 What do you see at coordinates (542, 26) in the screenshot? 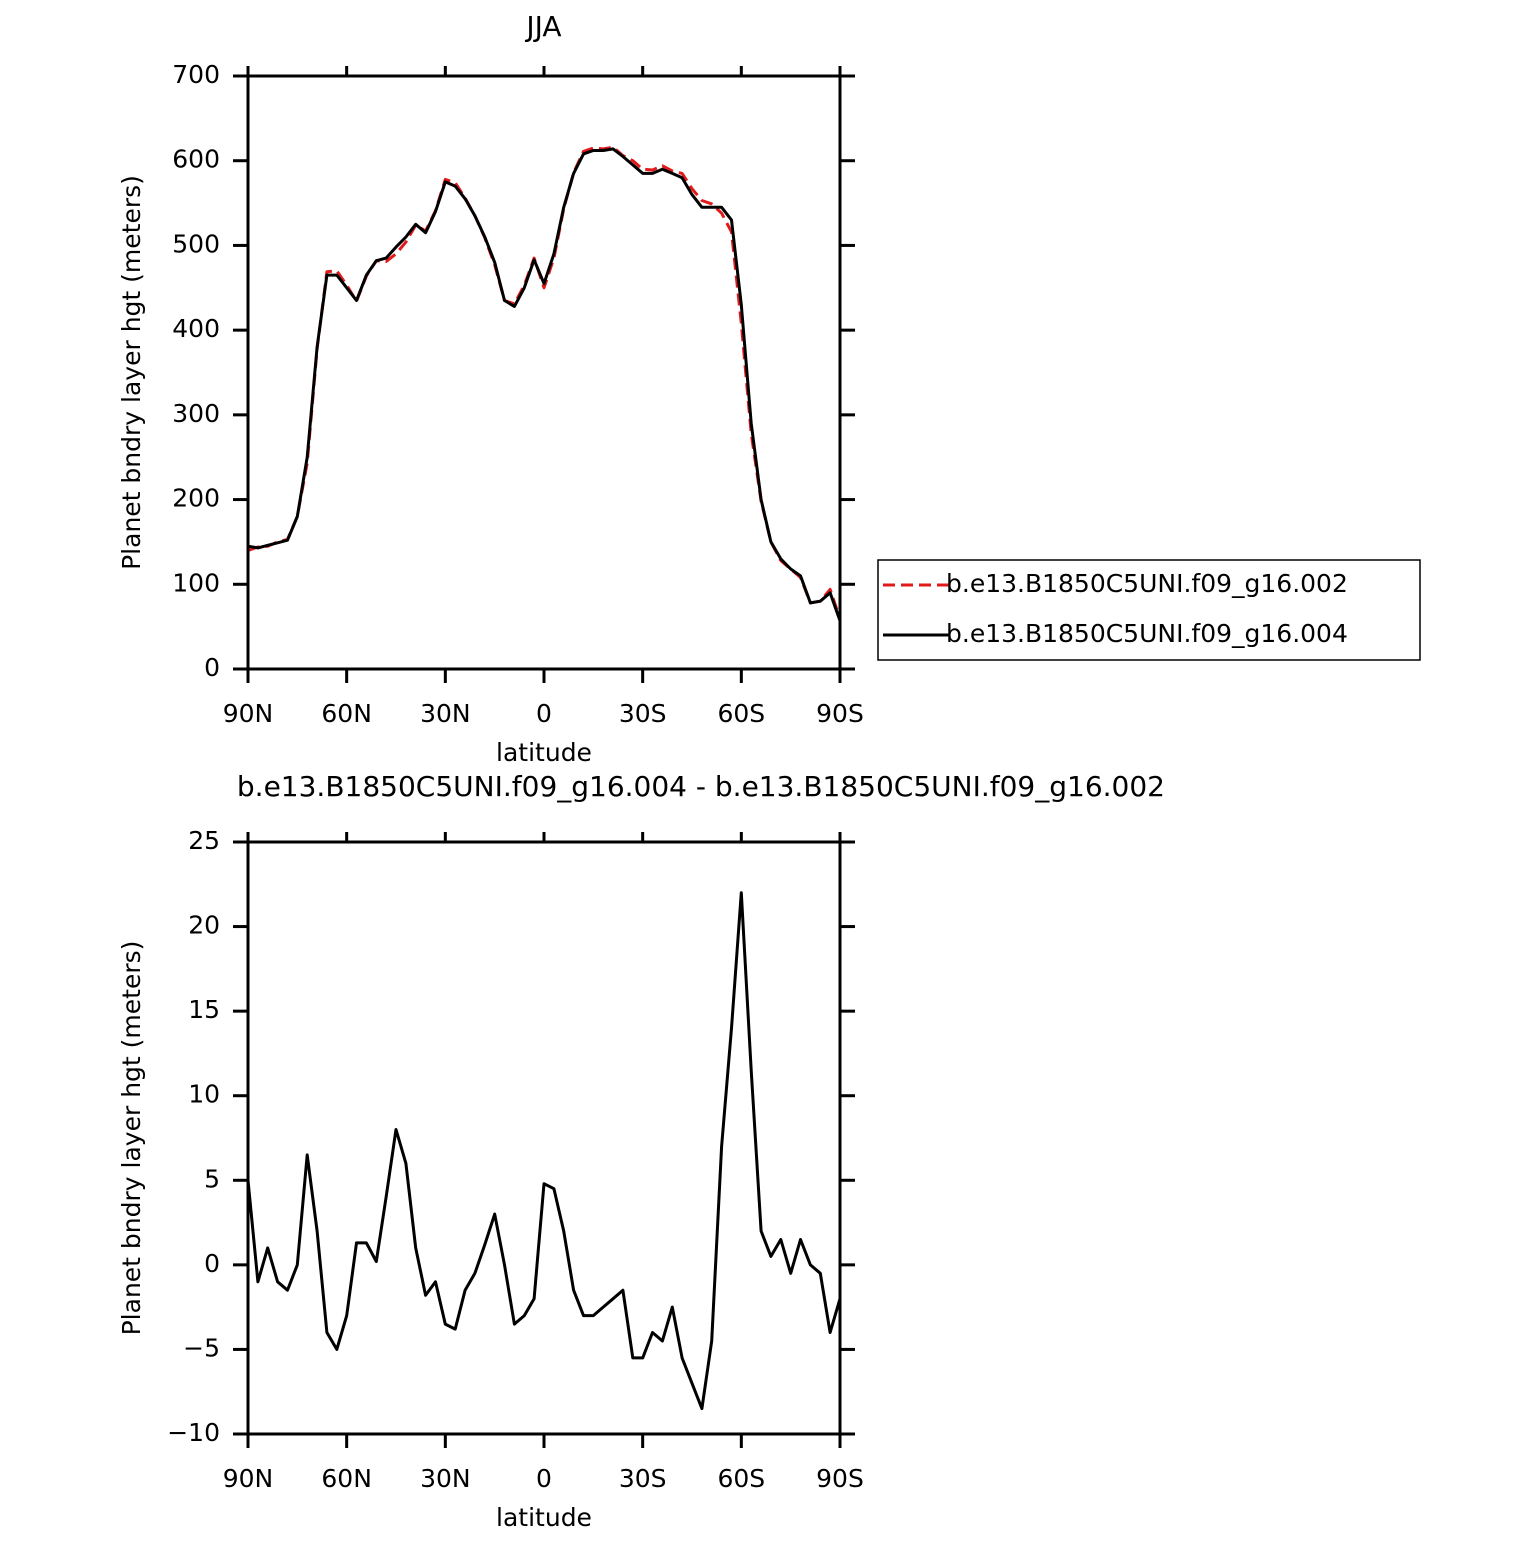
I see `chart-title: JJA` at bounding box center [542, 26].